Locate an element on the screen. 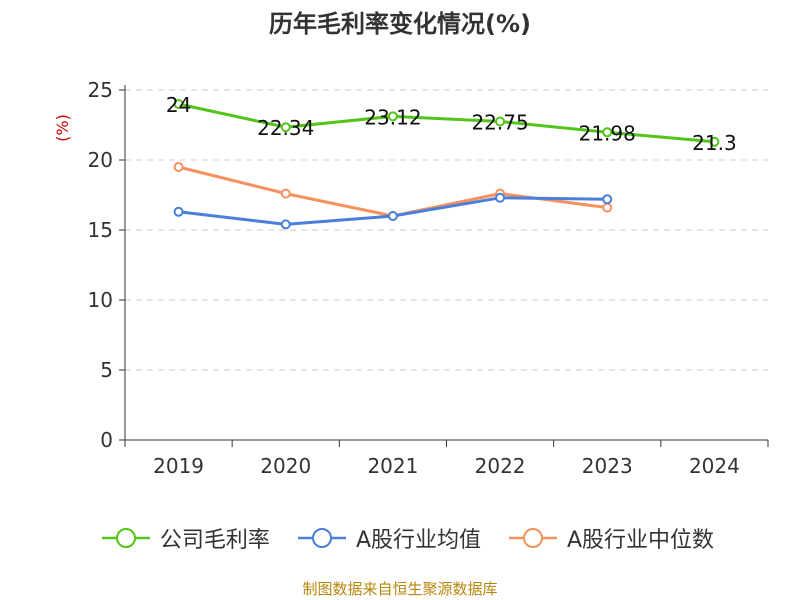  data-label: 23.12 is located at coordinates (392, 117).